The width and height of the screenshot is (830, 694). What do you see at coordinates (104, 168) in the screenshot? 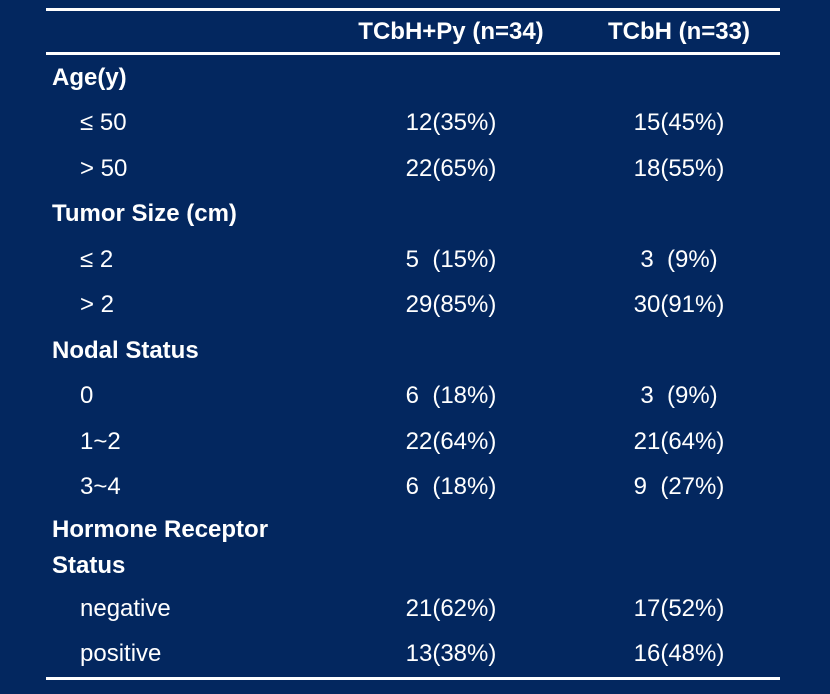
I see `row-label: > 50` at bounding box center [104, 168].